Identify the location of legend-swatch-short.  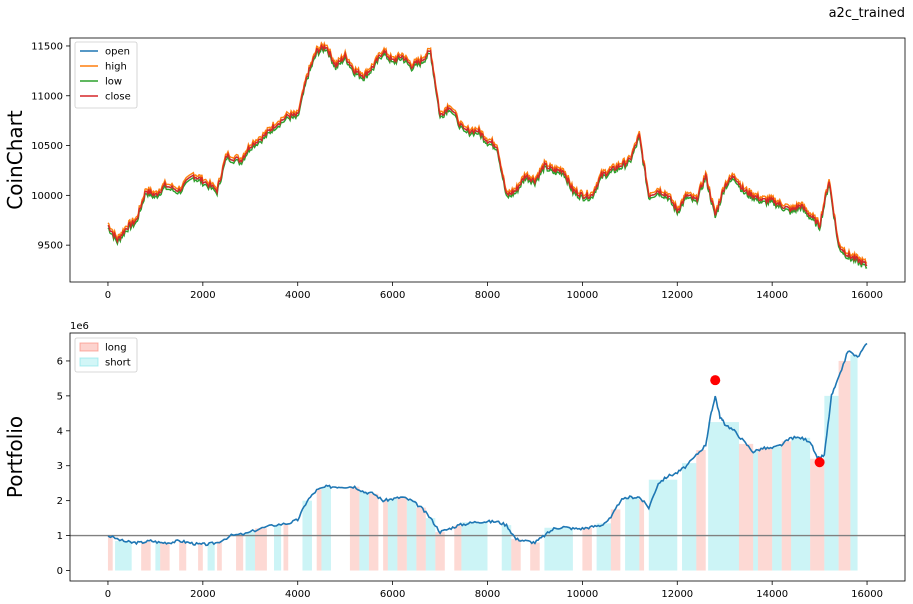
(89, 362).